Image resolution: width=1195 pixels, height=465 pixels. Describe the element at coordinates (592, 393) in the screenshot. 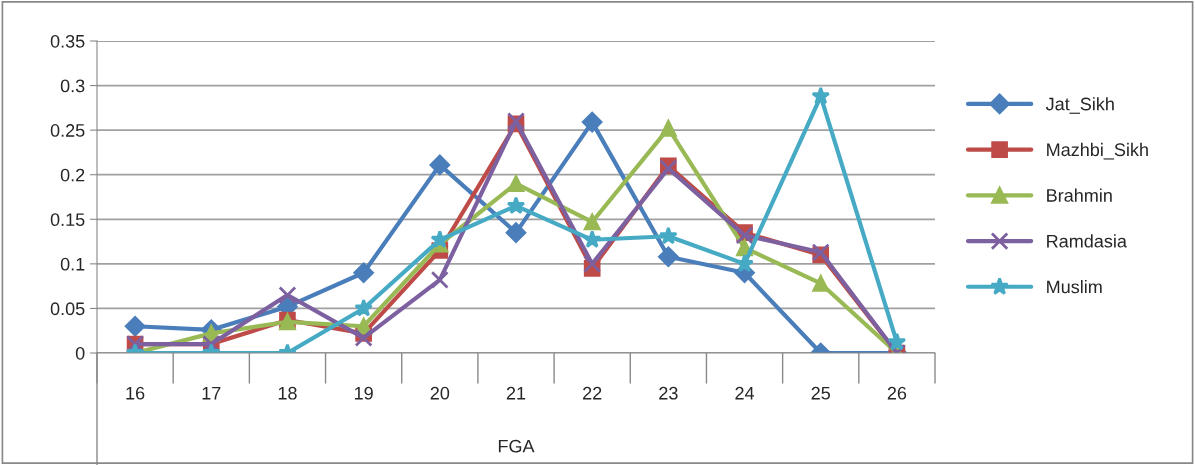

I see `x-tick-label: 22` at that location.